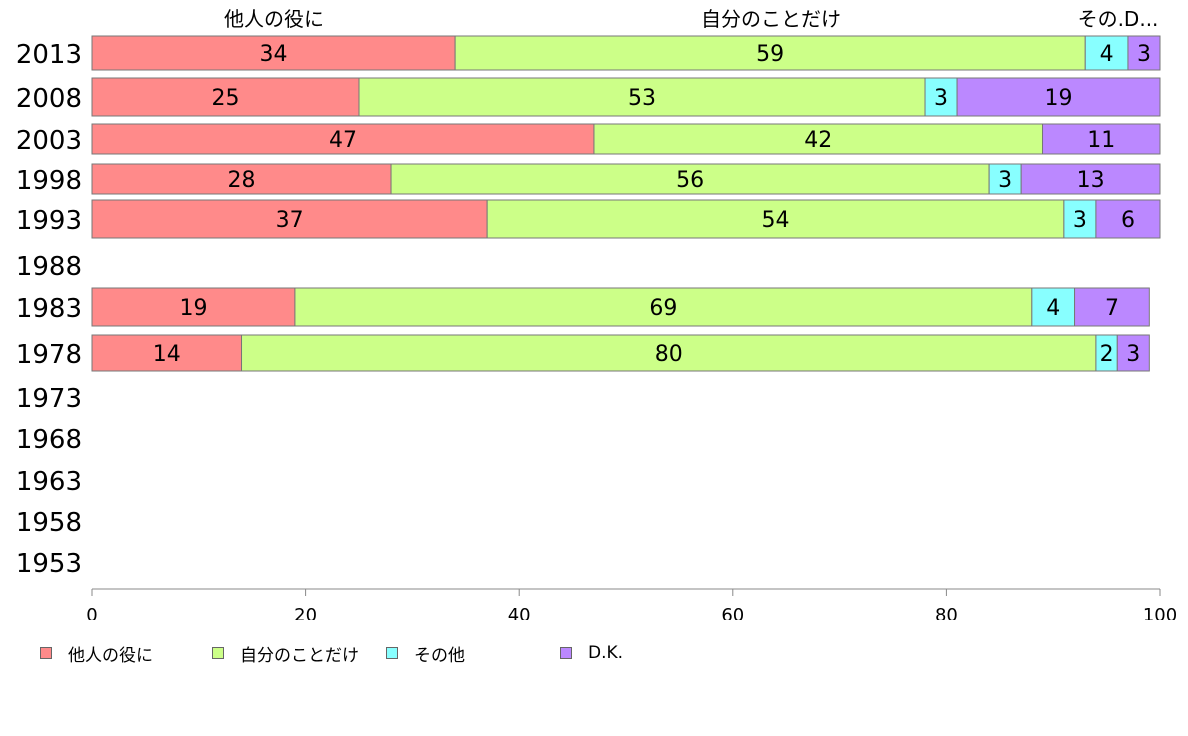 The width and height of the screenshot is (1188, 736). Describe the element at coordinates (167, 354) in the screenshot. I see `data-label-1978-series-0: 14` at that location.